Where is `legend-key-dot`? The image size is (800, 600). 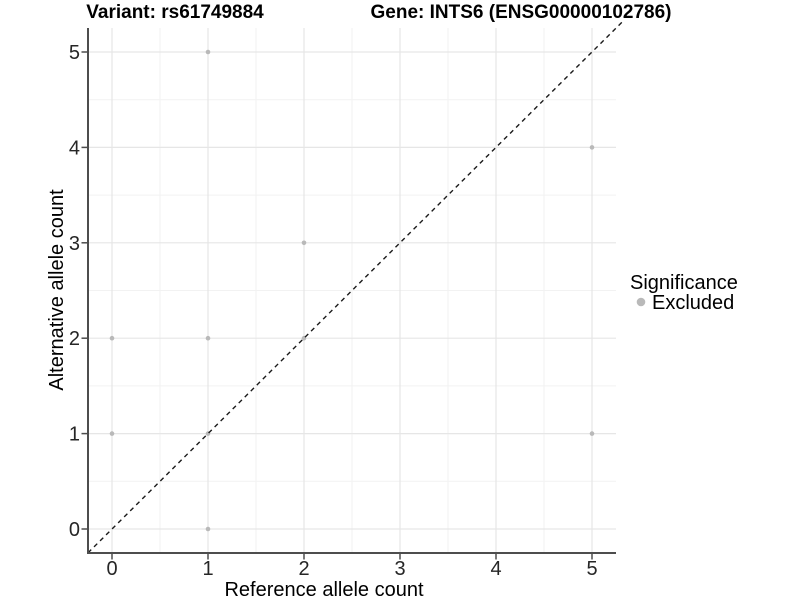 legend-key-dot is located at coordinates (641, 302).